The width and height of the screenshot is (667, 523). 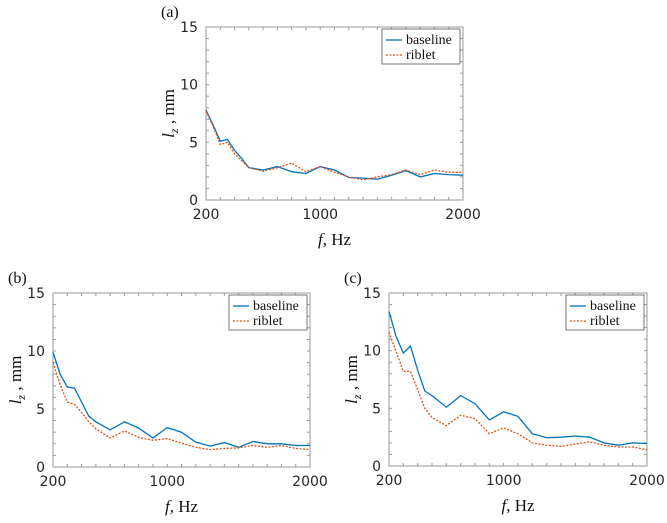 What do you see at coordinates (170, 12) in the screenshot?
I see `panel-label: (a)` at bounding box center [170, 12].